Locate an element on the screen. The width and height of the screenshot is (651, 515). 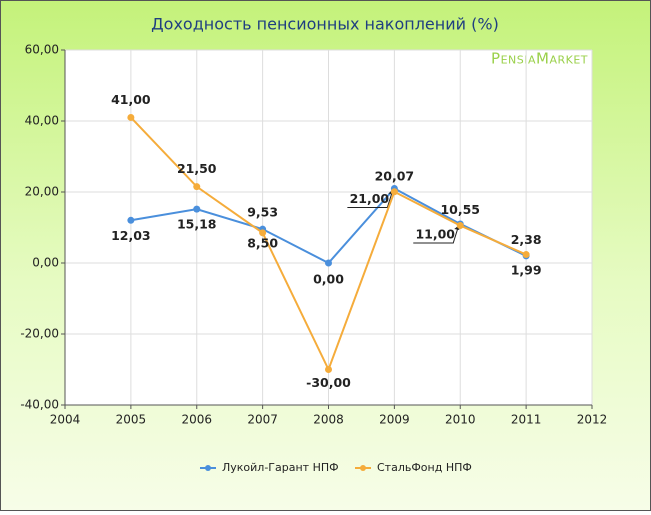
y-tick-label: -20,00 is located at coordinates (39, 334).